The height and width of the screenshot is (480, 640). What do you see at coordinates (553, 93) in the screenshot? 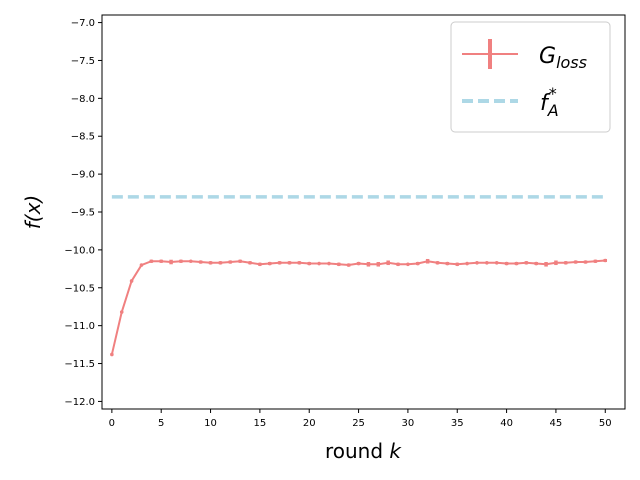
I see `legend-fa-sup: *` at bounding box center [553, 93].